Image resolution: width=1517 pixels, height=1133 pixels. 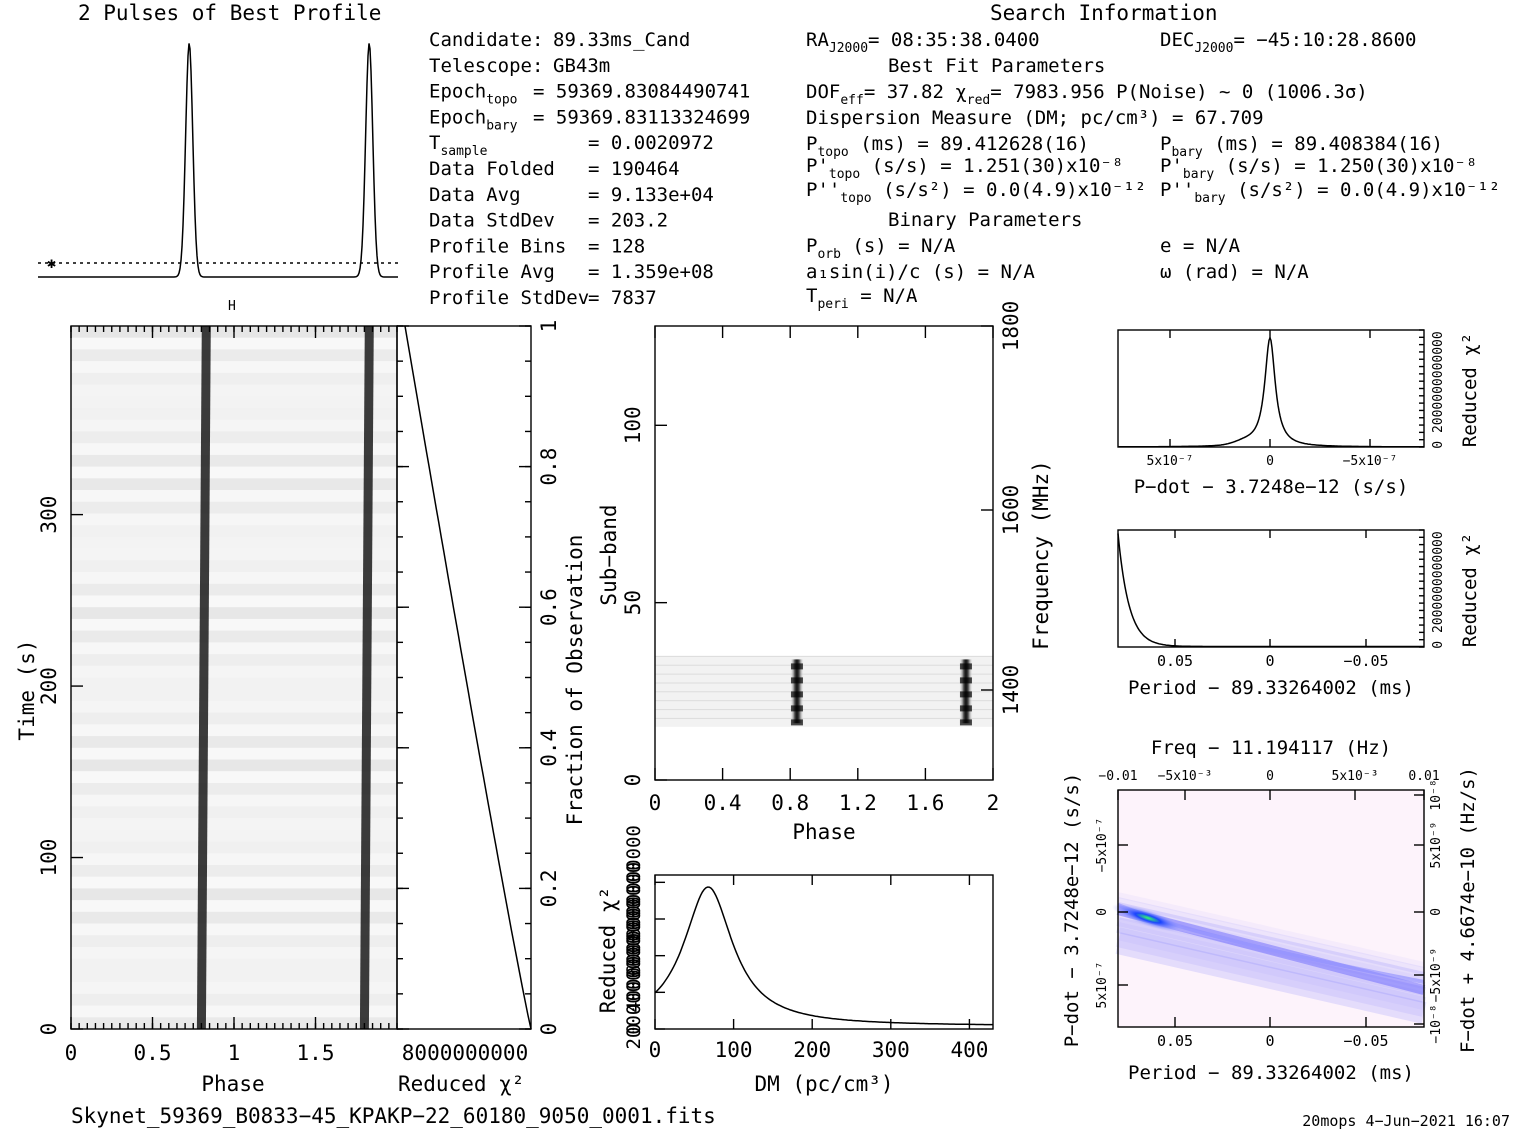 What do you see at coordinates (1270, 590) in the screenshot?
I see `period-curve` at bounding box center [1270, 590].